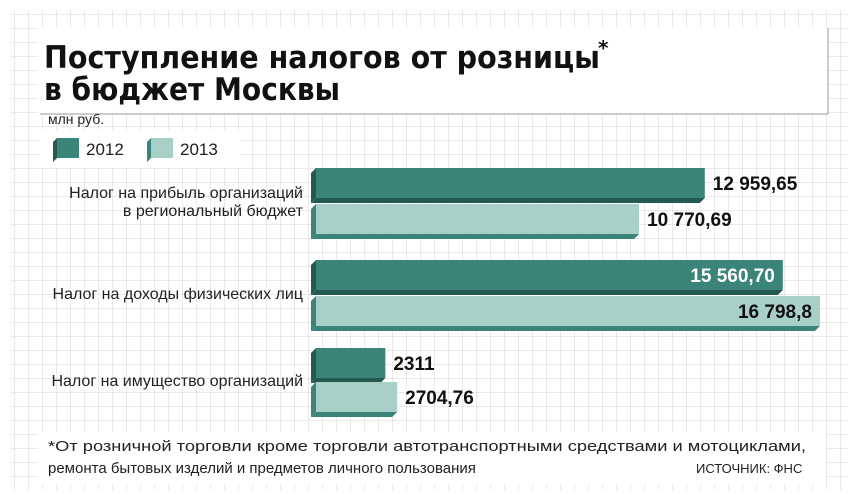  I want to click on legend: 2012 2013, so click(140, 149).